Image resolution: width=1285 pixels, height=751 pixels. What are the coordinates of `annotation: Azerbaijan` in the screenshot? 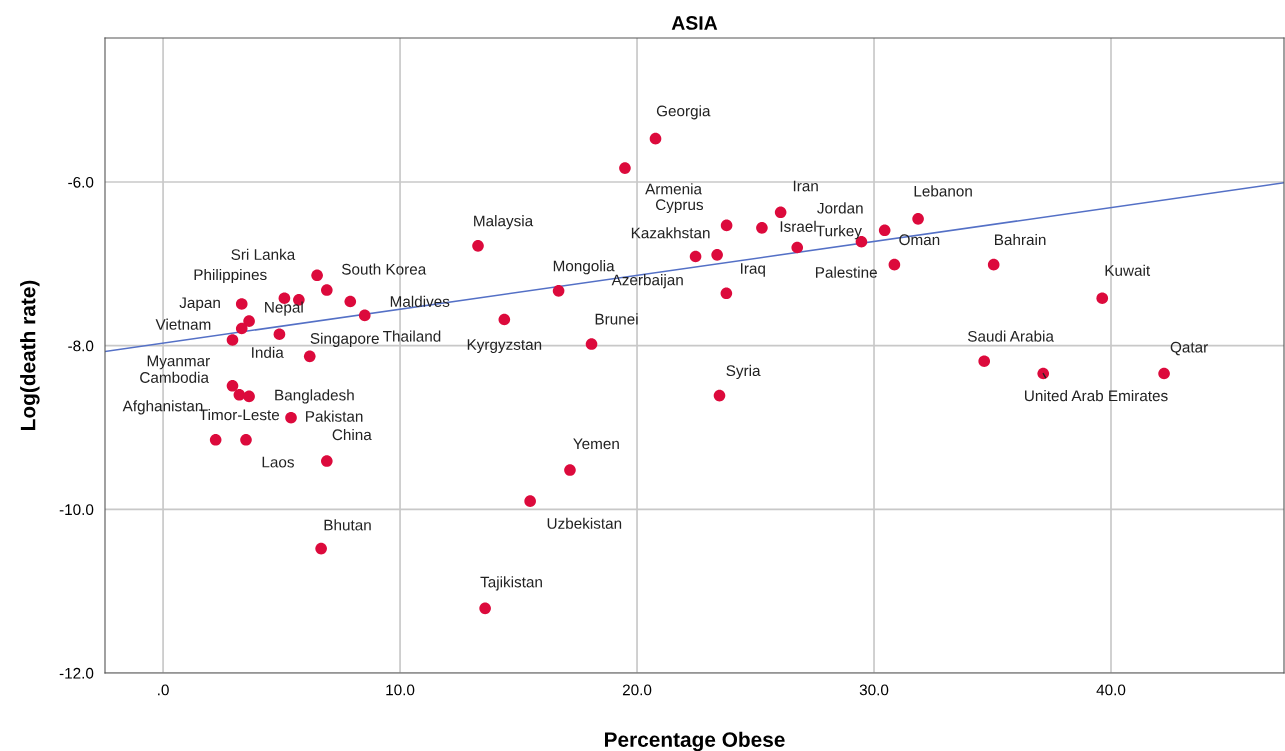 It's located at (647, 281).